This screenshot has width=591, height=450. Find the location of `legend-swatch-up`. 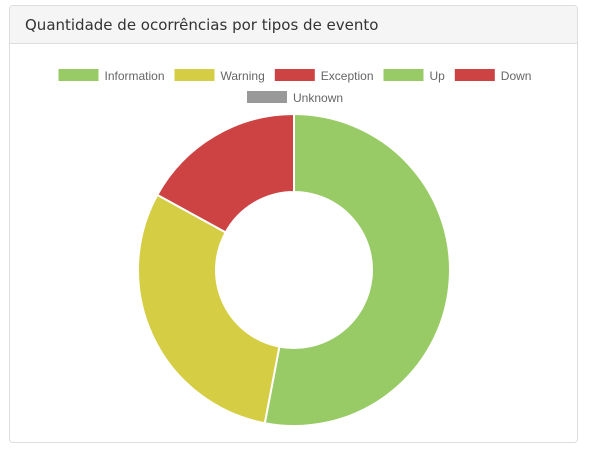

legend-swatch-up is located at coordinates (403, 75).